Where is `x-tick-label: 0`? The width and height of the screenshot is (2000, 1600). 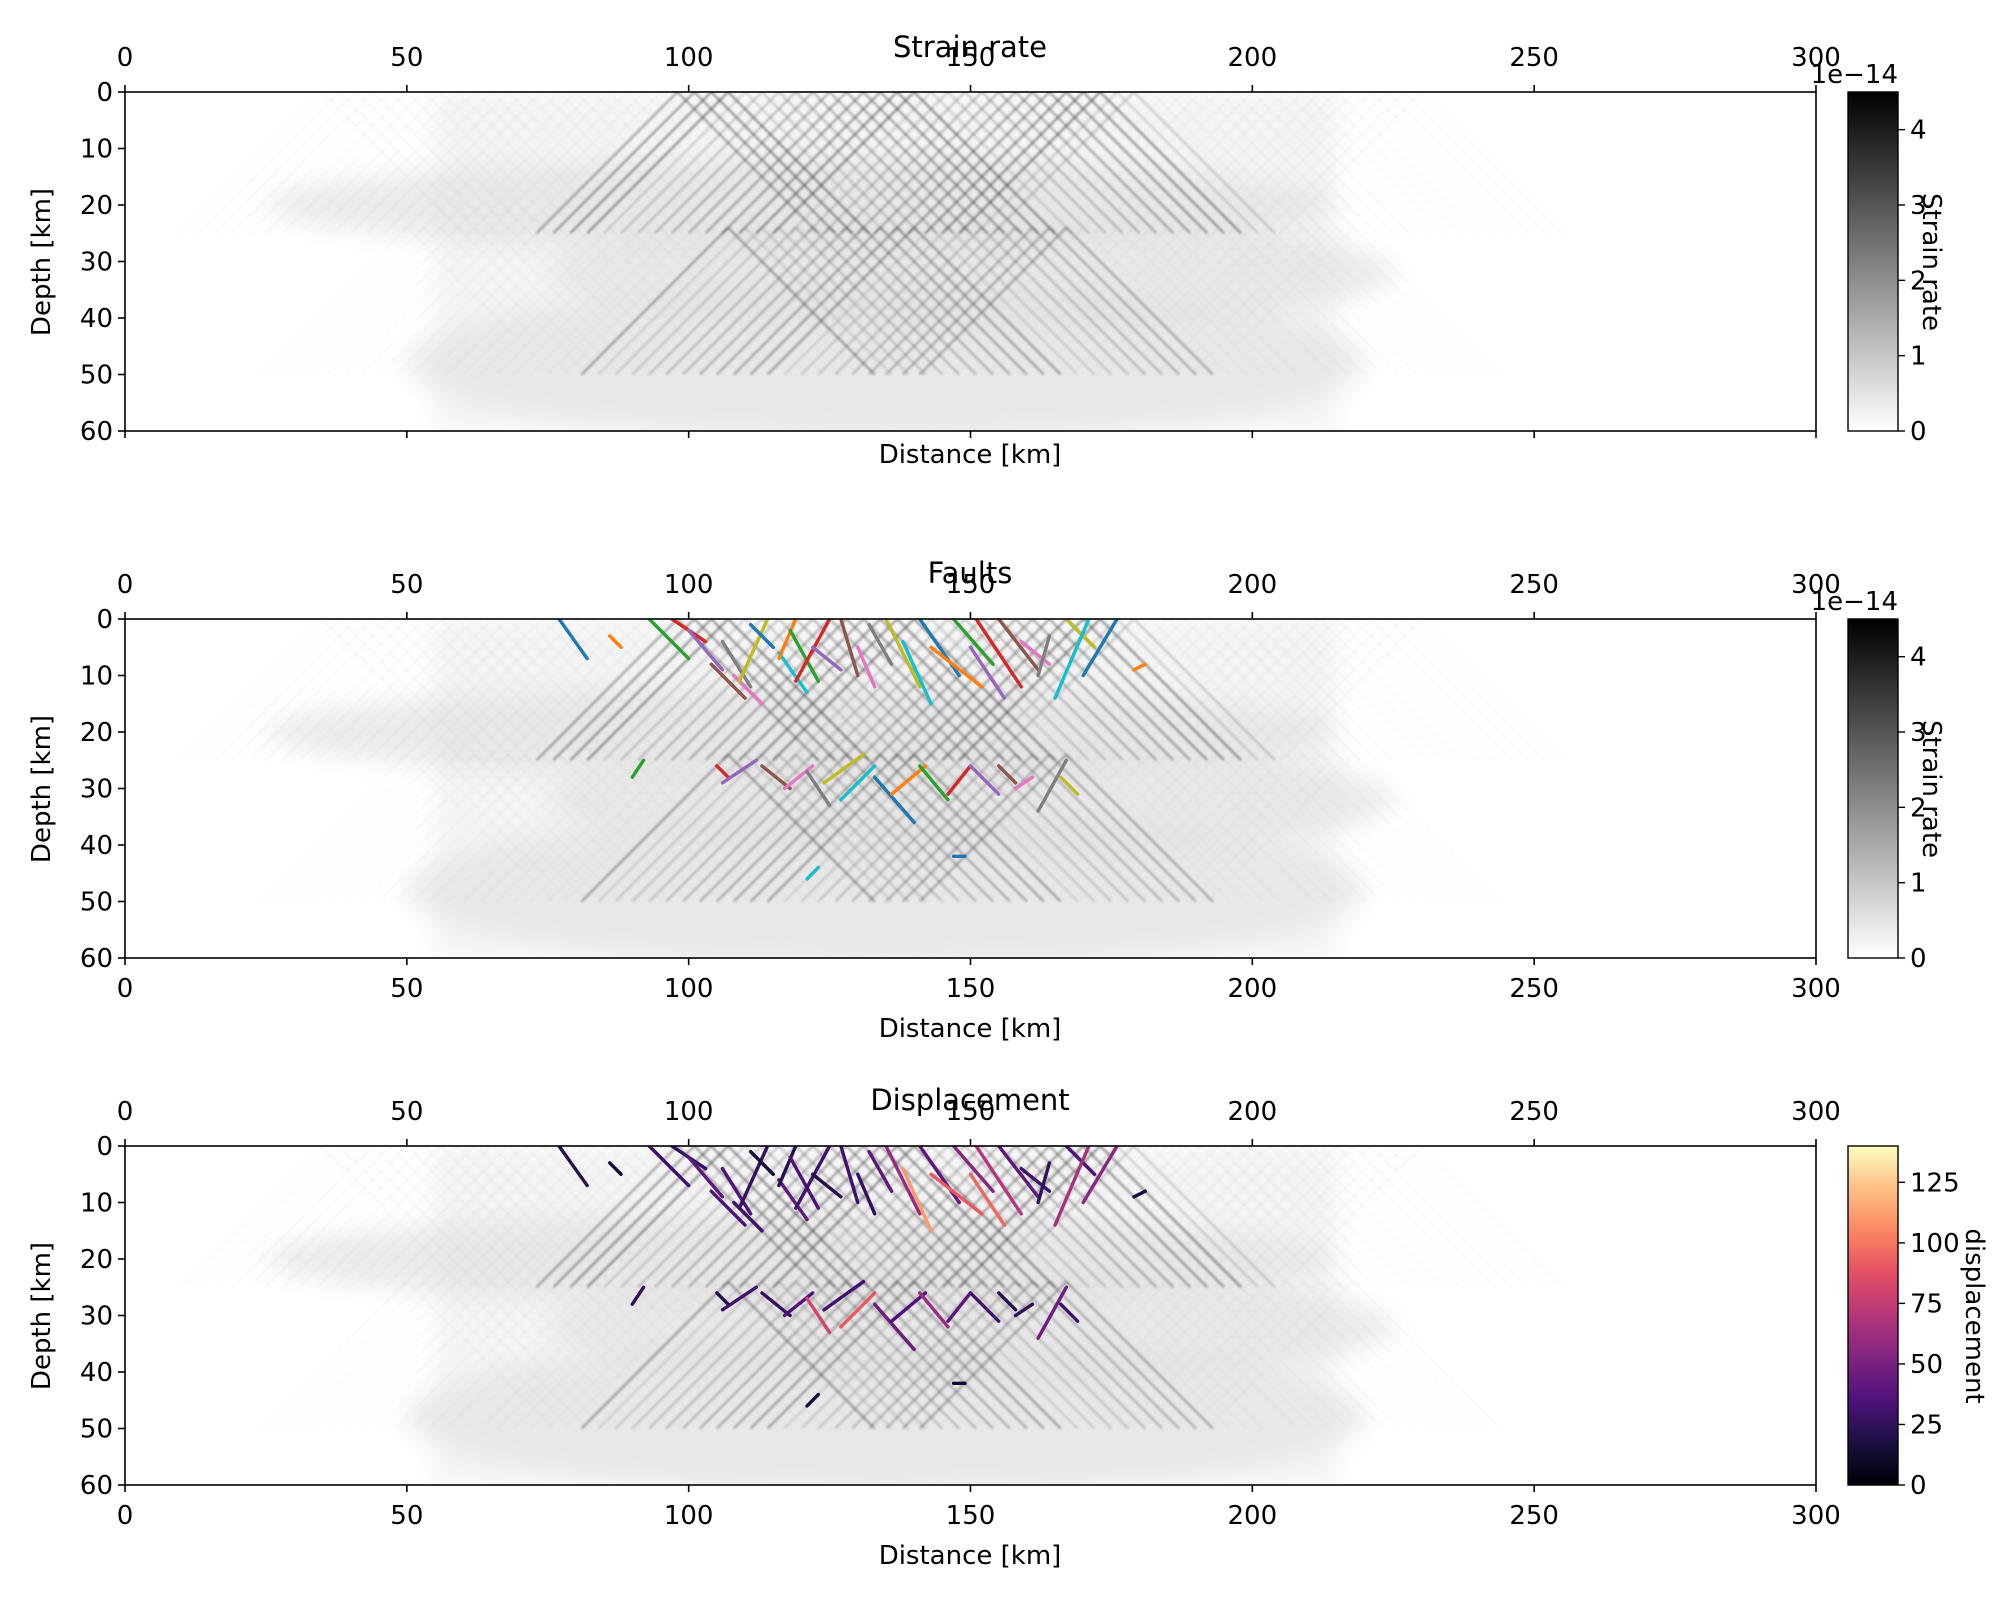 x-tick-label: 0 is located at coordinates (125, 585).